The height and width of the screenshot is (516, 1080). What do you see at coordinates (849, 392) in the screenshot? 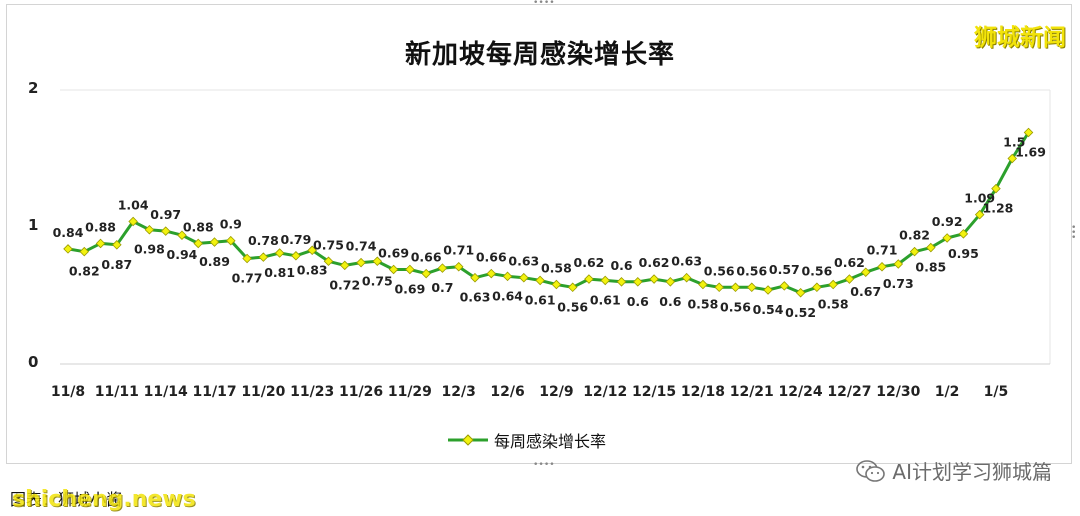
I see `x-tick-label: 12/27` at bounding box center [849, 392].